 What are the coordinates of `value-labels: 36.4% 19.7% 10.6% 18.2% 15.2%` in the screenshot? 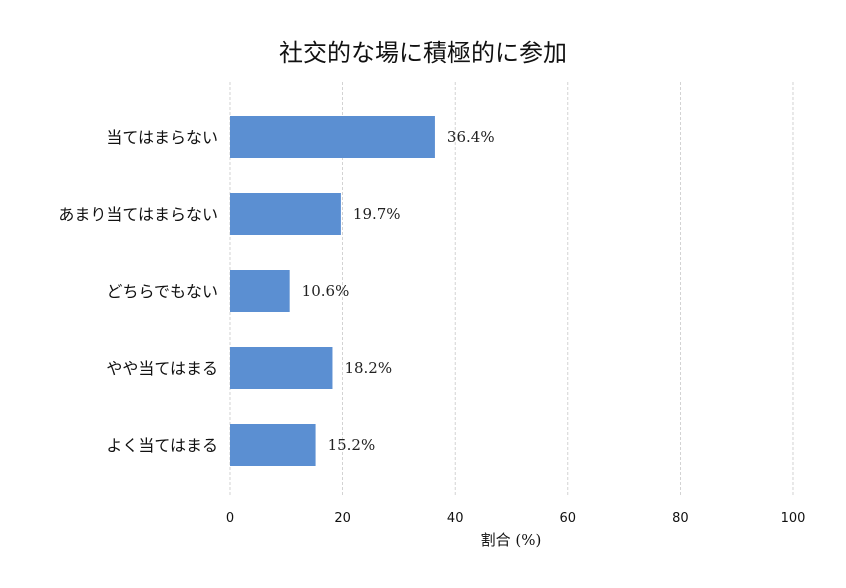 It's located at (398, 291).